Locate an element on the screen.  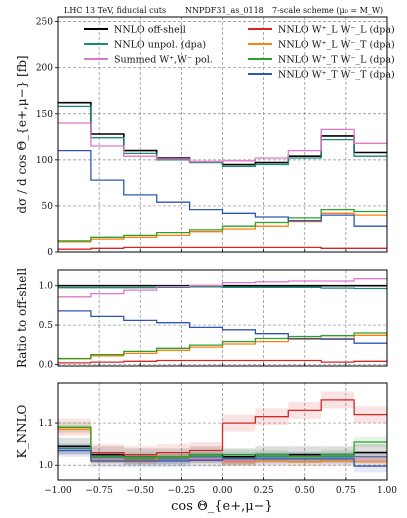
legend-label: NNLO off-shell is located at coordinates (150, 30).